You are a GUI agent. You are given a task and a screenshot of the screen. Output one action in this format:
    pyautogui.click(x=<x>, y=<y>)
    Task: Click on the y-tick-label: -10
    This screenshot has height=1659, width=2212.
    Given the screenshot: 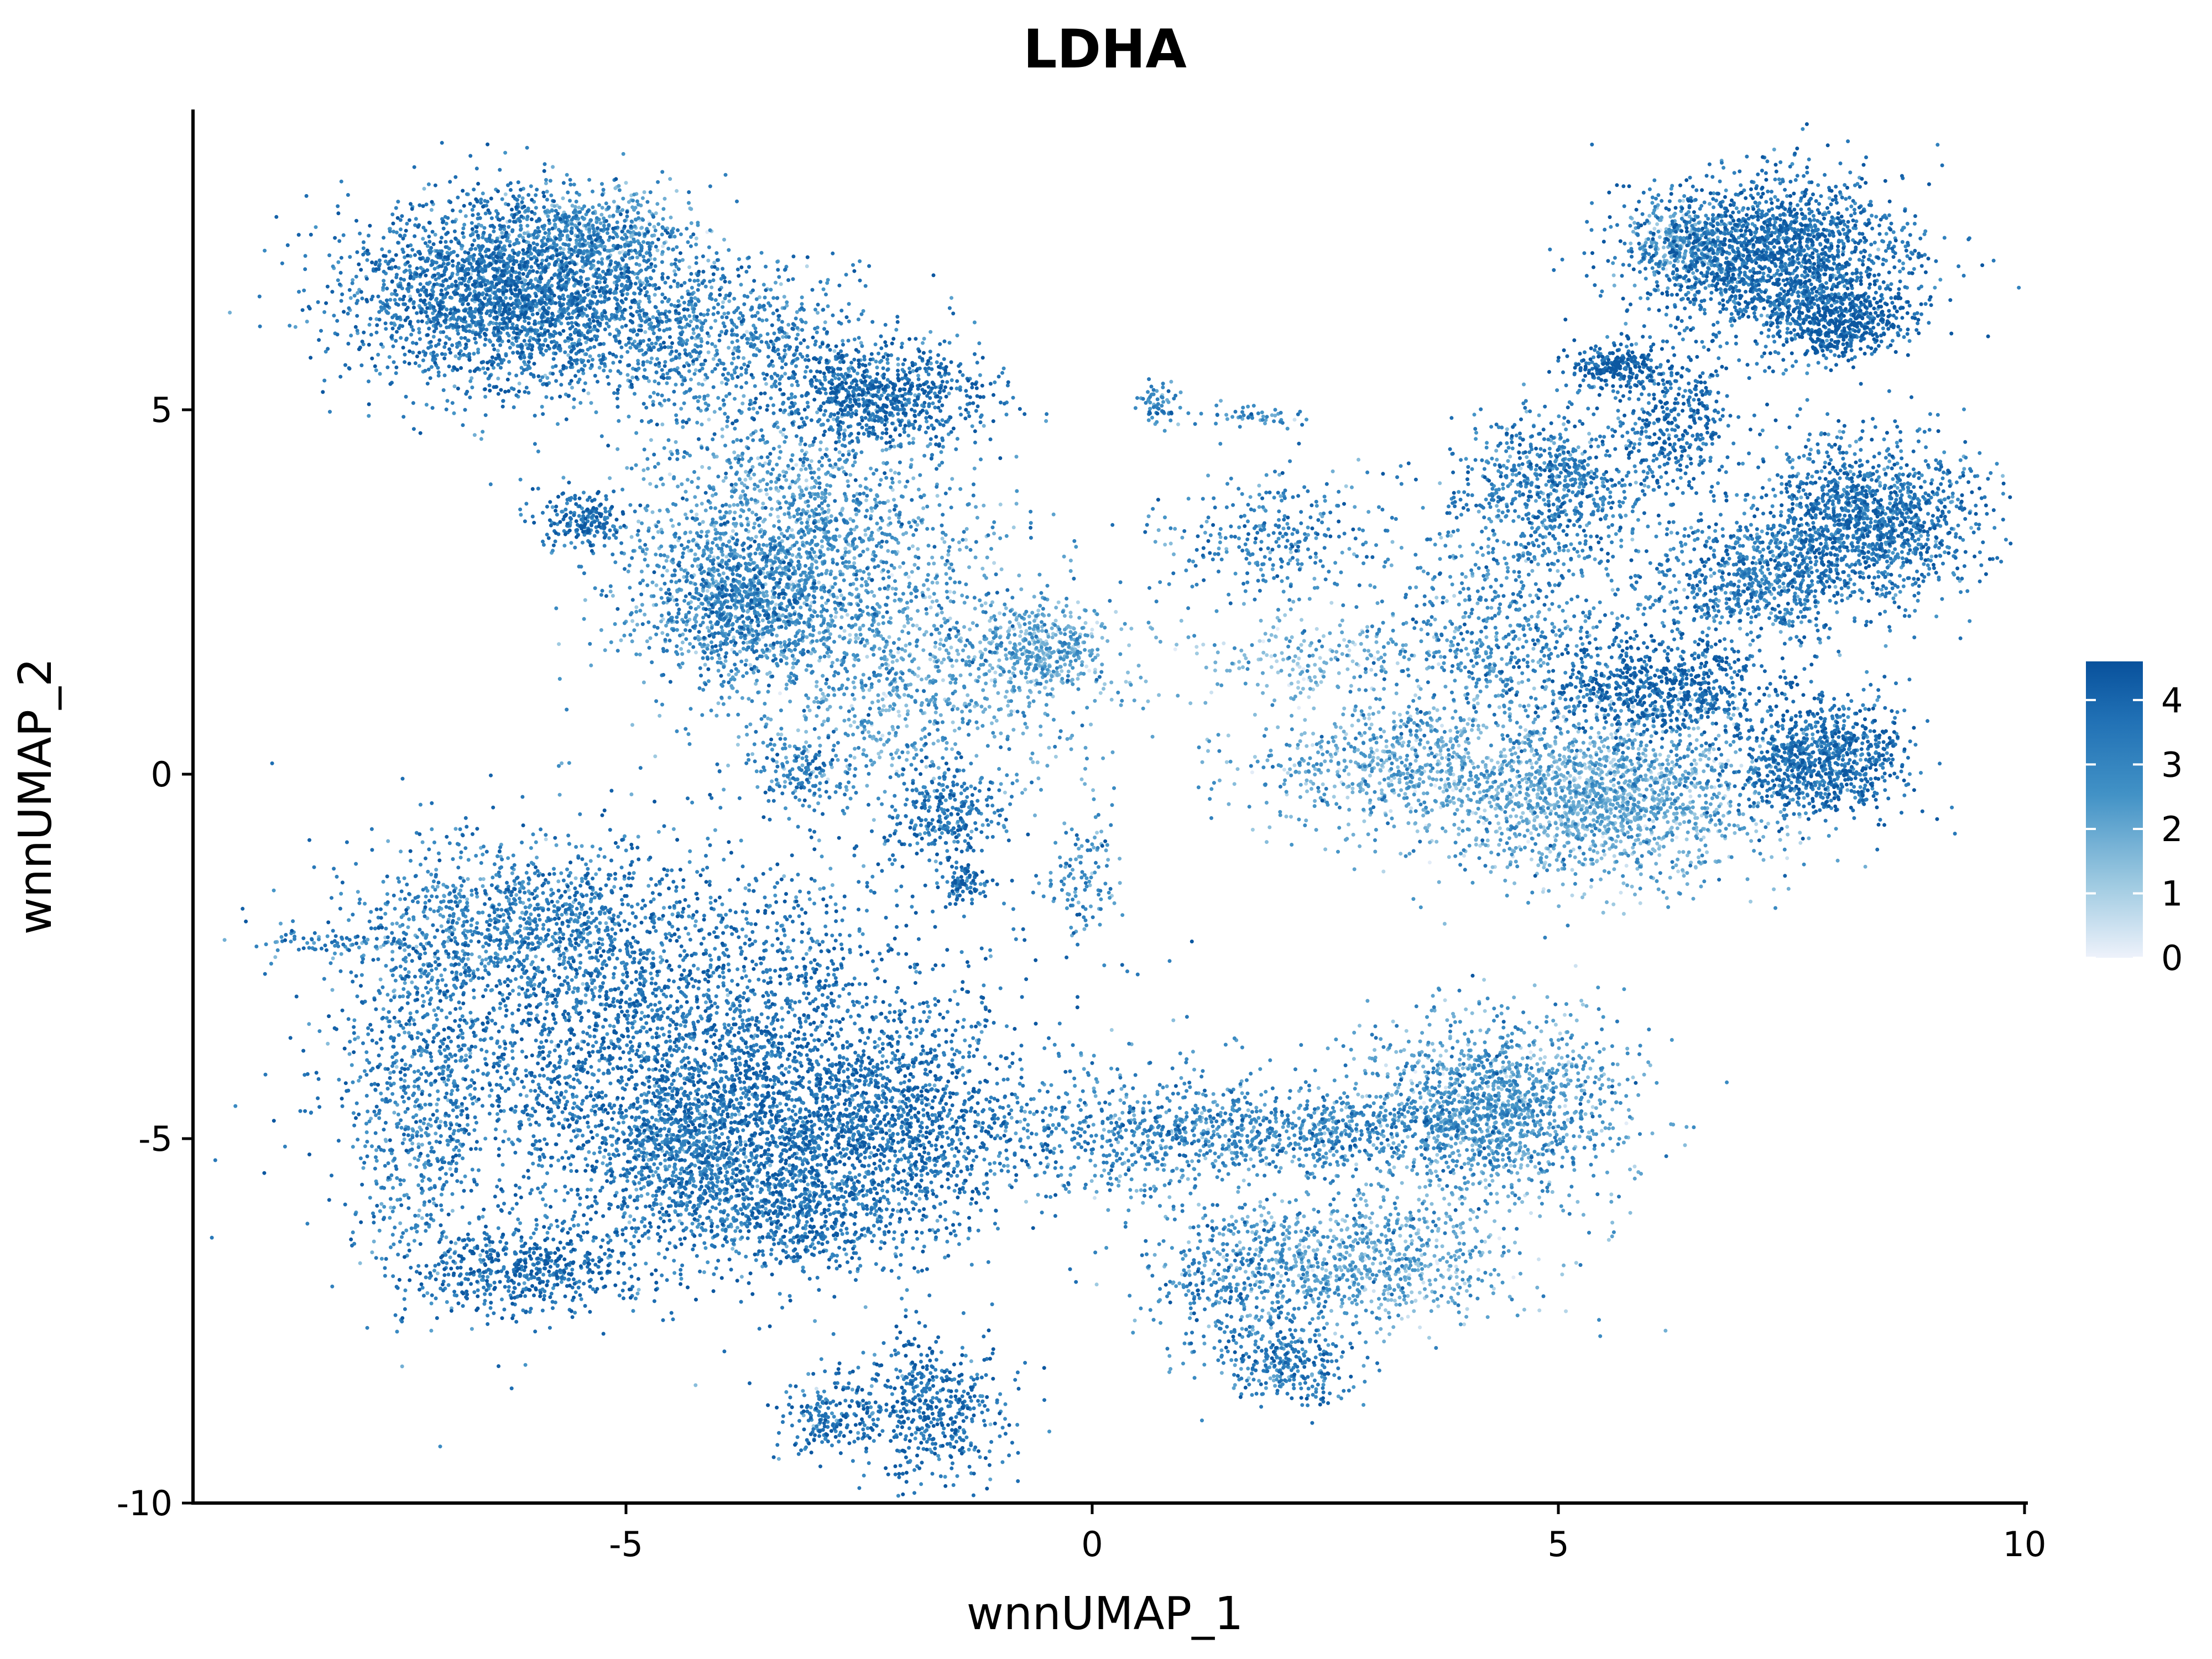 What is the action you would take?
    pyautogui.click(x=145, y=1503)
    